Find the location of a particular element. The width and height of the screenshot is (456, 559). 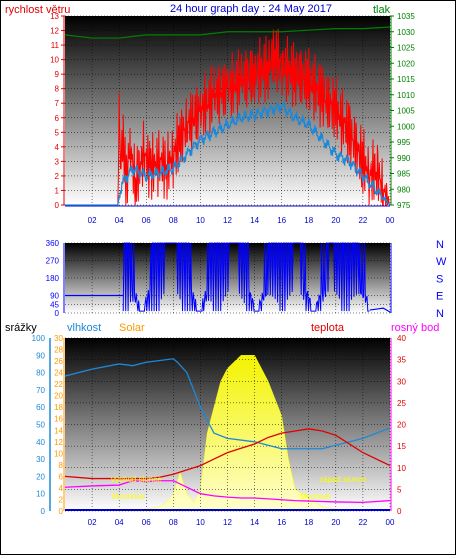

direction-y-tick-label: 180 is located at coordinates (53, 278).